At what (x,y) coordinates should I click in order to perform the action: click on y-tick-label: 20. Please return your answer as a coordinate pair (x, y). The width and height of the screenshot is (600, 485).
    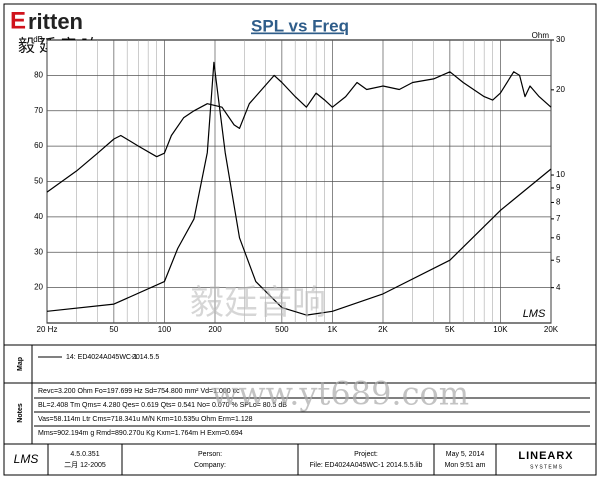
    Looking at the image, I should click on (38, 287).